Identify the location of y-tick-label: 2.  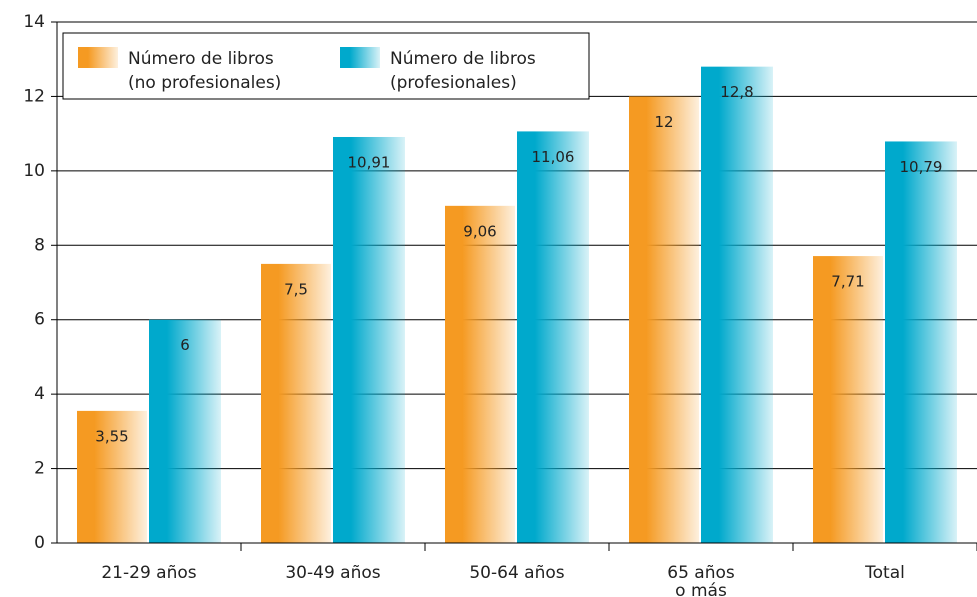
(39, 469).